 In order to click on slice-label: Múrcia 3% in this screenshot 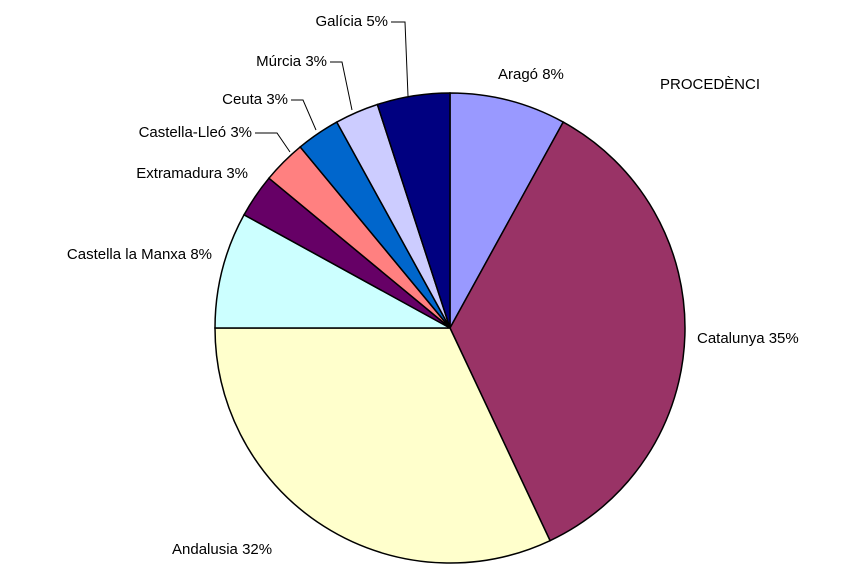, I will do `click(291, 61)`.